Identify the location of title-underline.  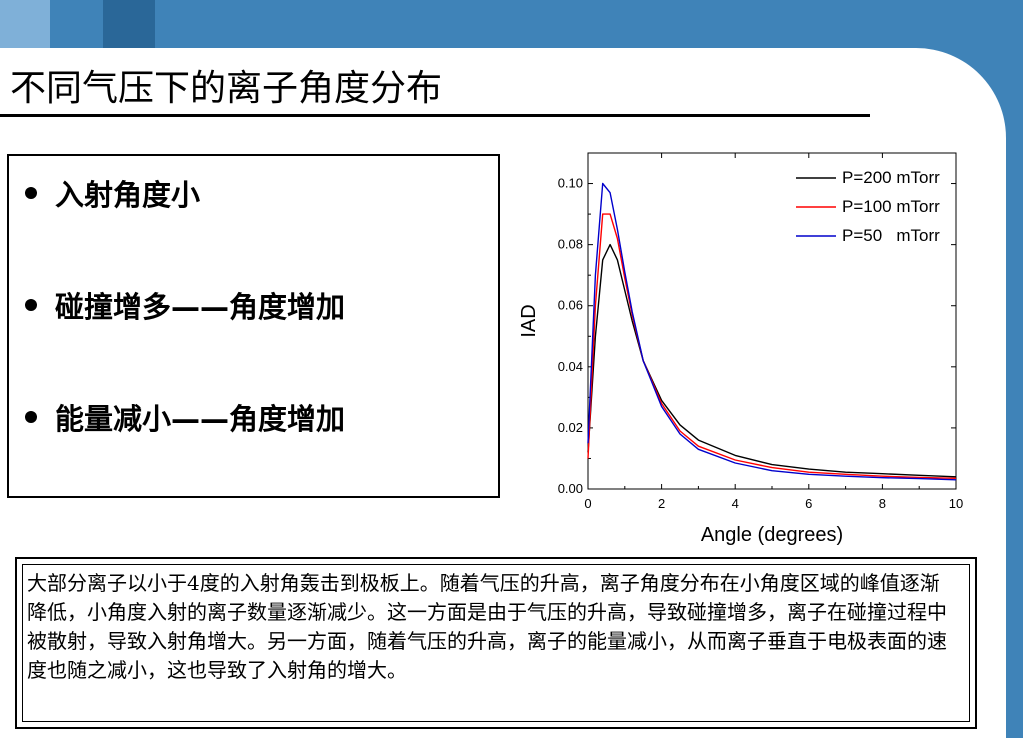
(435, 115).